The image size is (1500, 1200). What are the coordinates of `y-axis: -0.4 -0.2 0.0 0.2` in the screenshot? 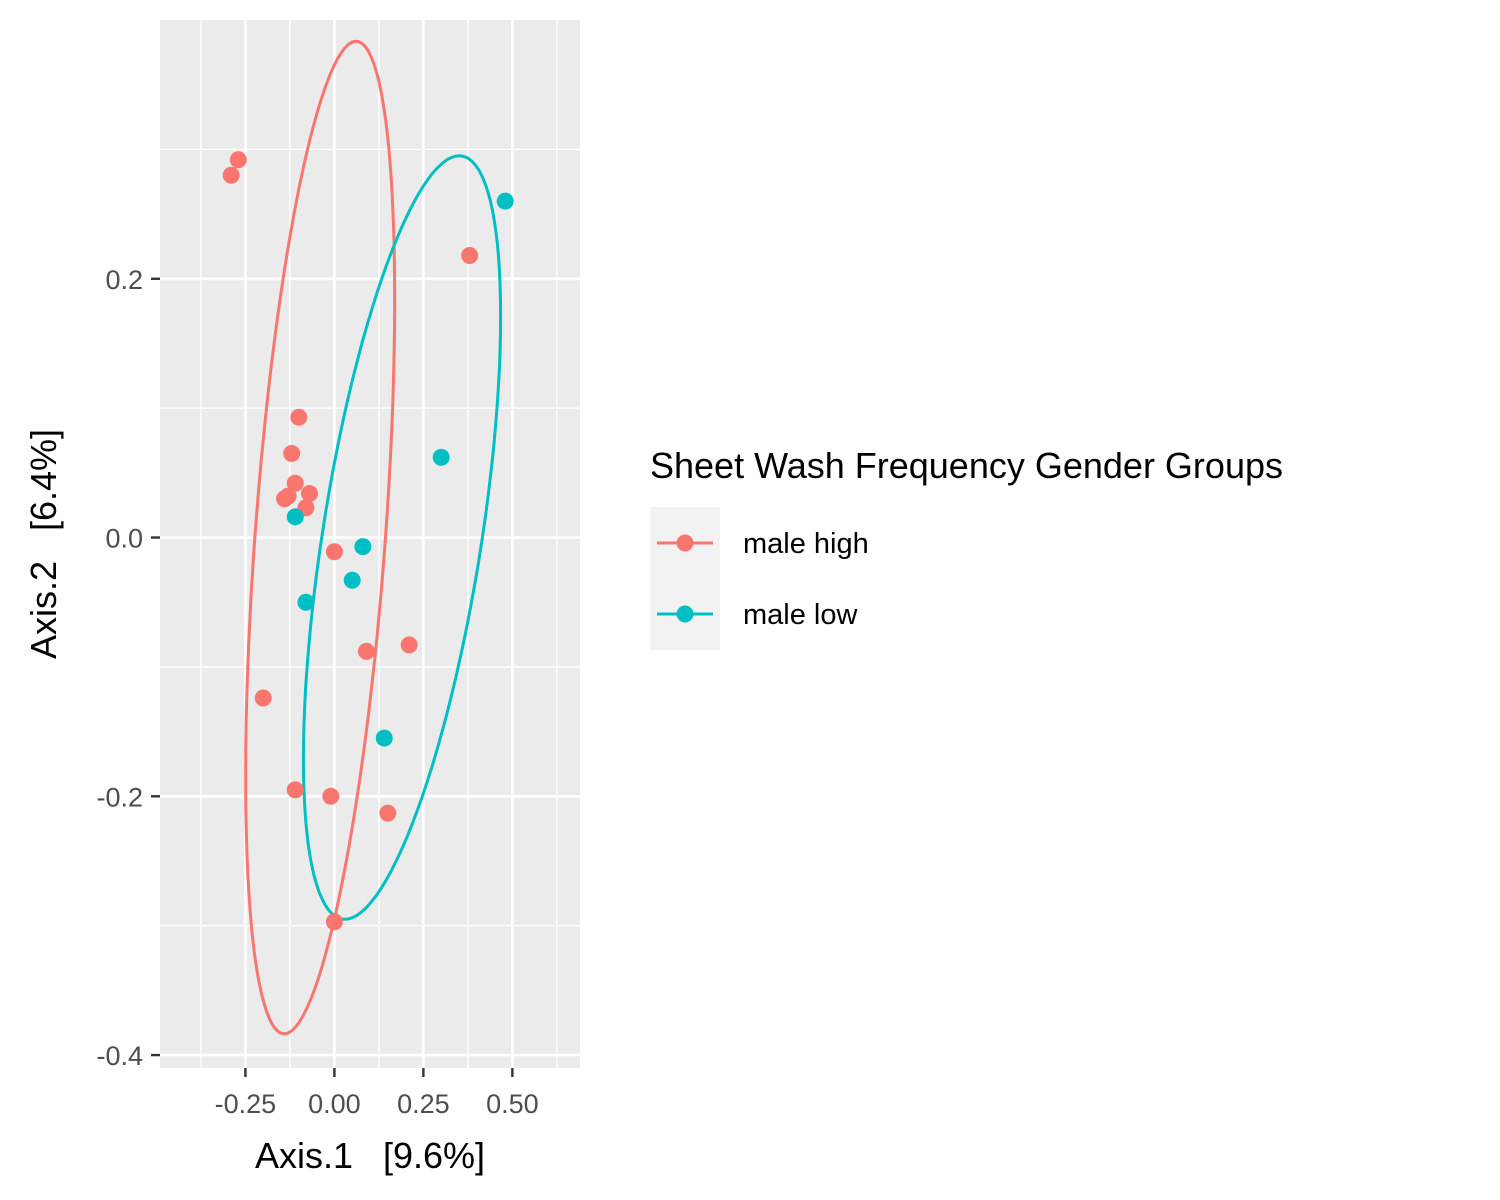 It's located at (128, 668).